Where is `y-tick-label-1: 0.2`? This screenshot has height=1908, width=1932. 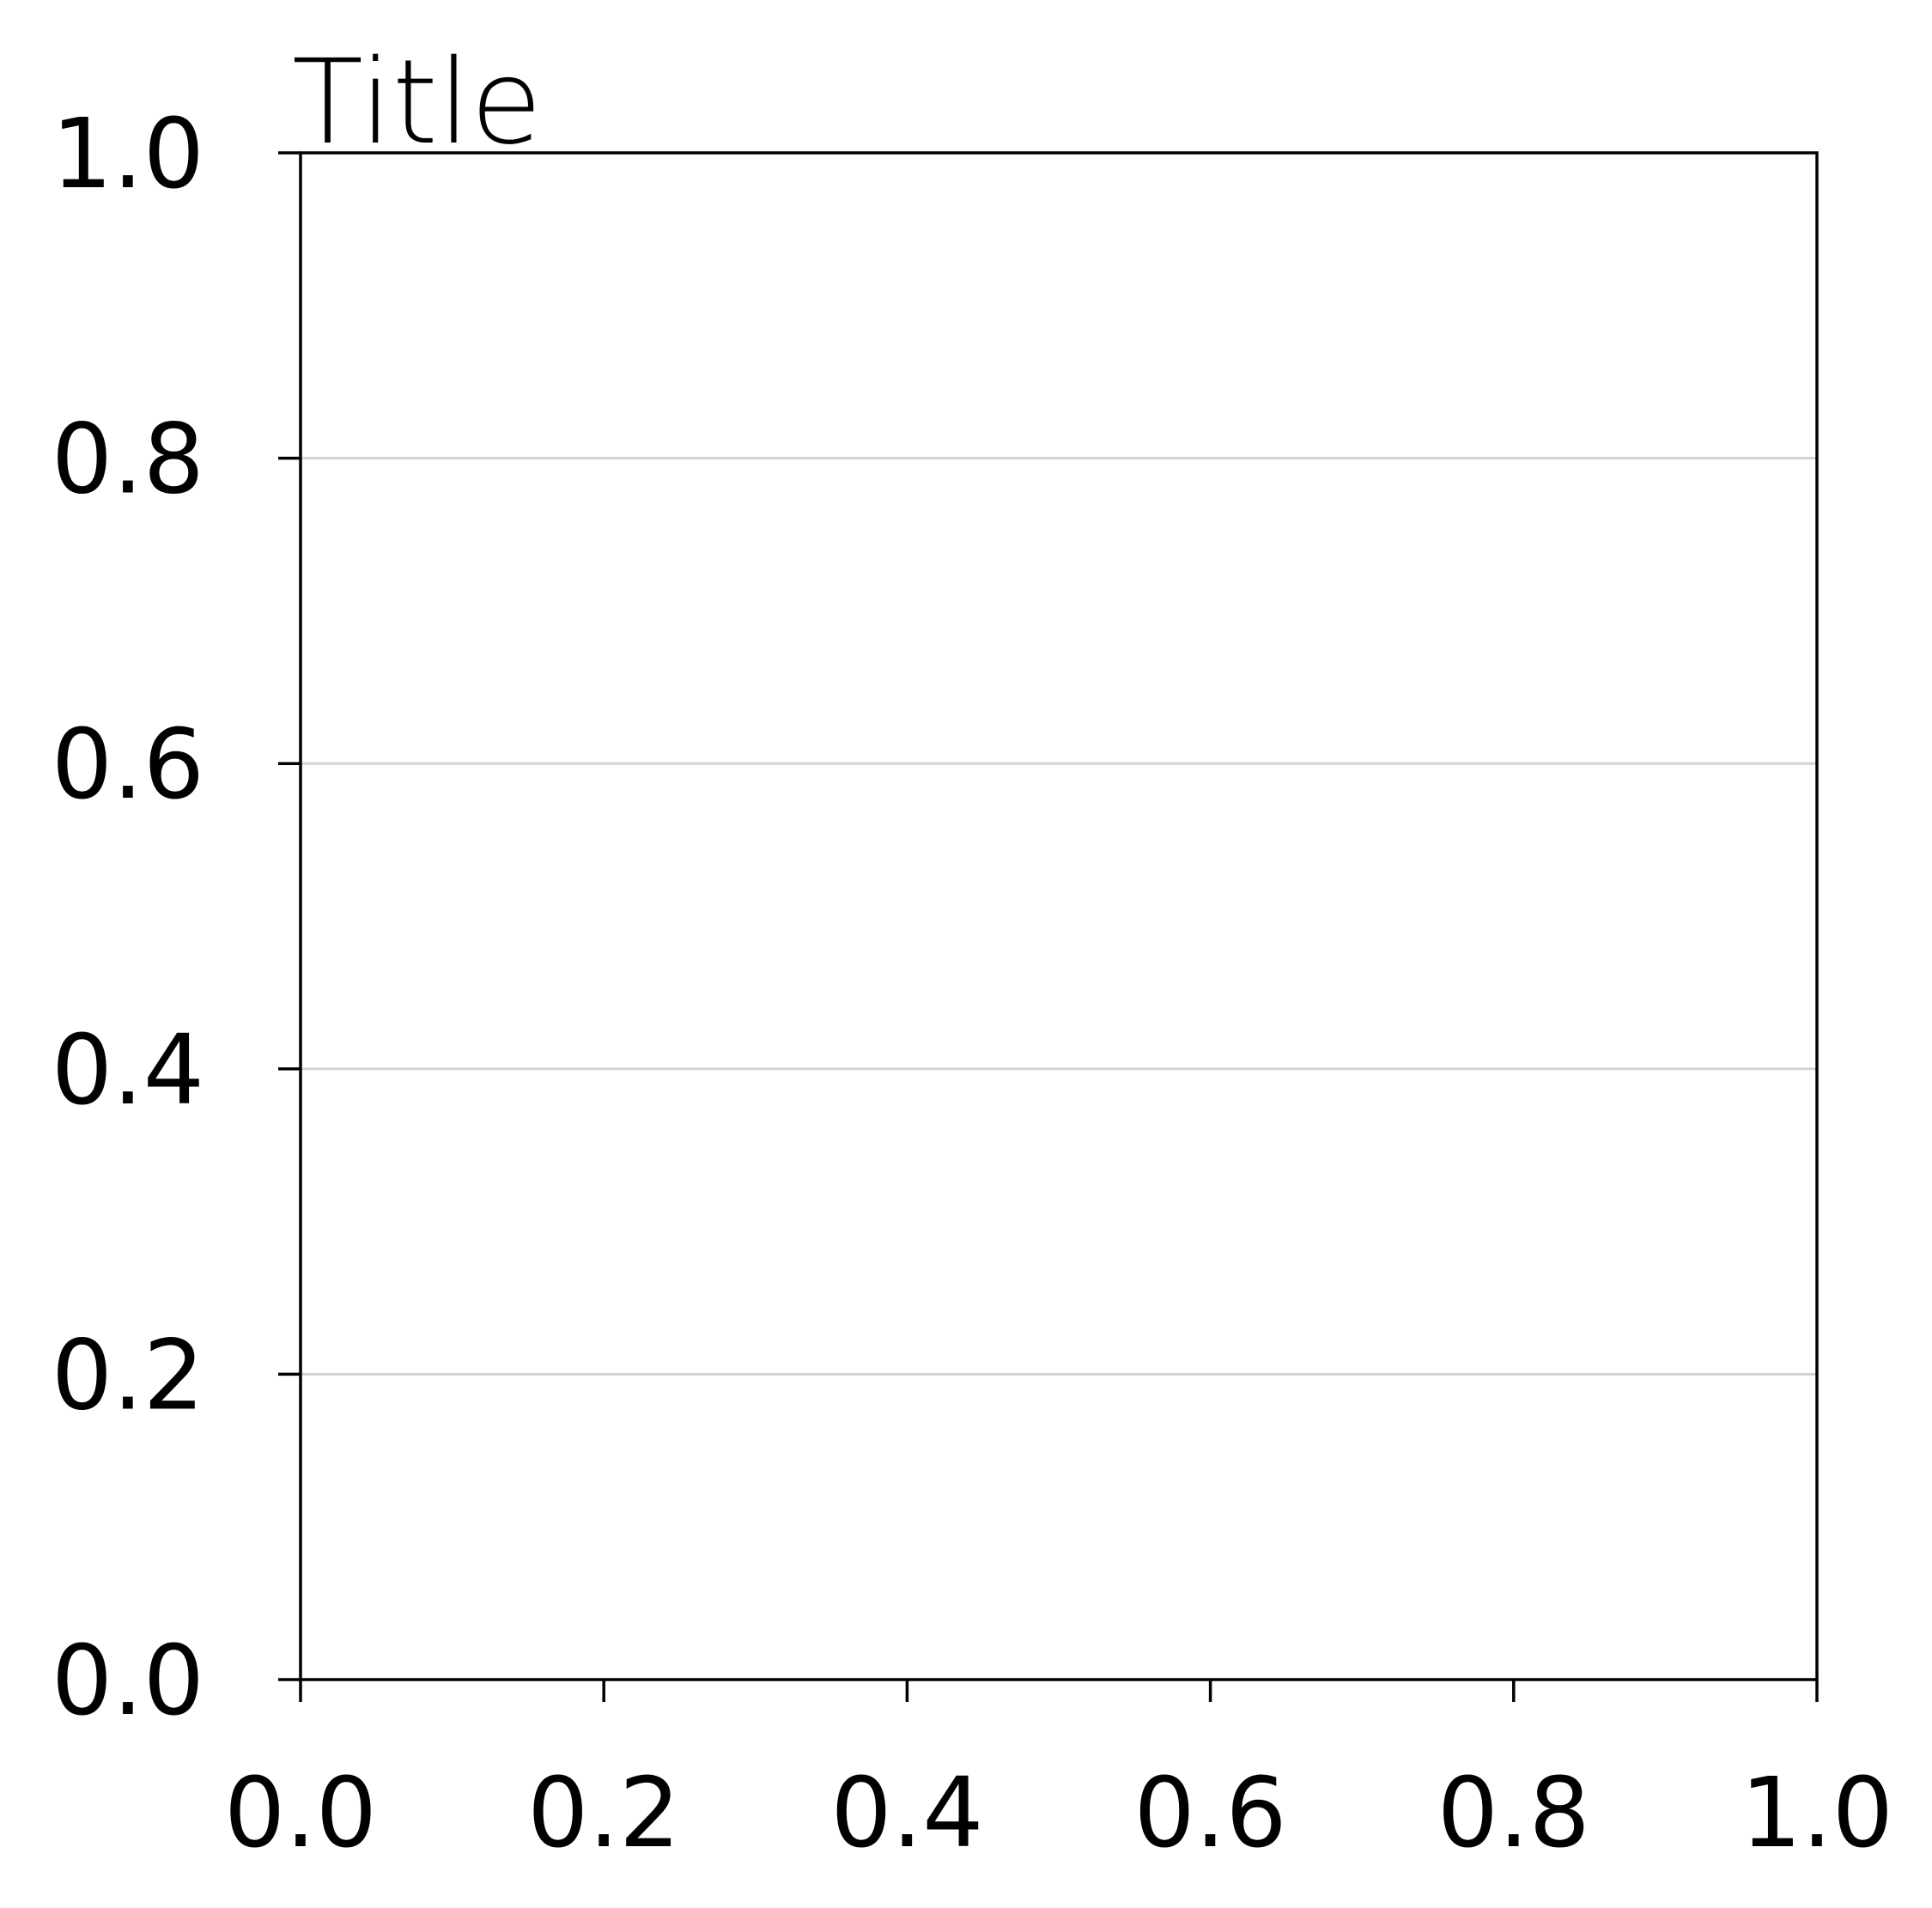
y-tick-label-1: 0.2 is located at coordinates (128, 1375).